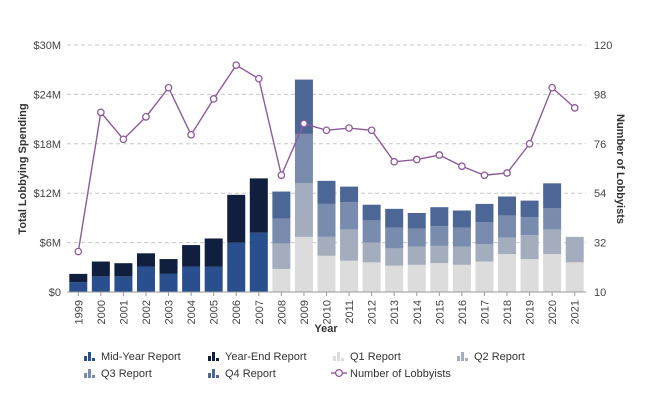  What do you see at coordinates (531, 312) in the screenshot?
I see `x-tick-label: 2019` at bounding box center [531, 312].